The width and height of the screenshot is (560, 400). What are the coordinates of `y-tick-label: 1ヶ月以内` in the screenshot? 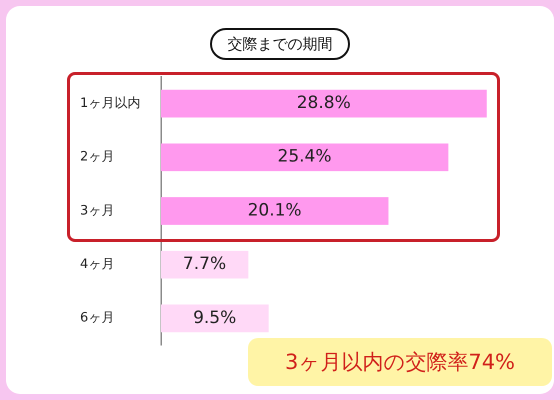 It's located at (110, 104).